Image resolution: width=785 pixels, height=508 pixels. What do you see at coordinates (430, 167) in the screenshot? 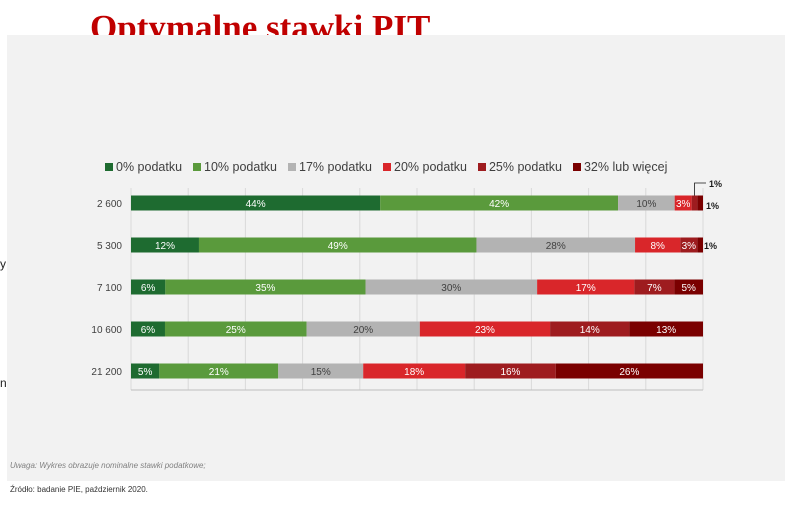
I see `legend-label: 20% podatku` at bounding box center [430, 167].